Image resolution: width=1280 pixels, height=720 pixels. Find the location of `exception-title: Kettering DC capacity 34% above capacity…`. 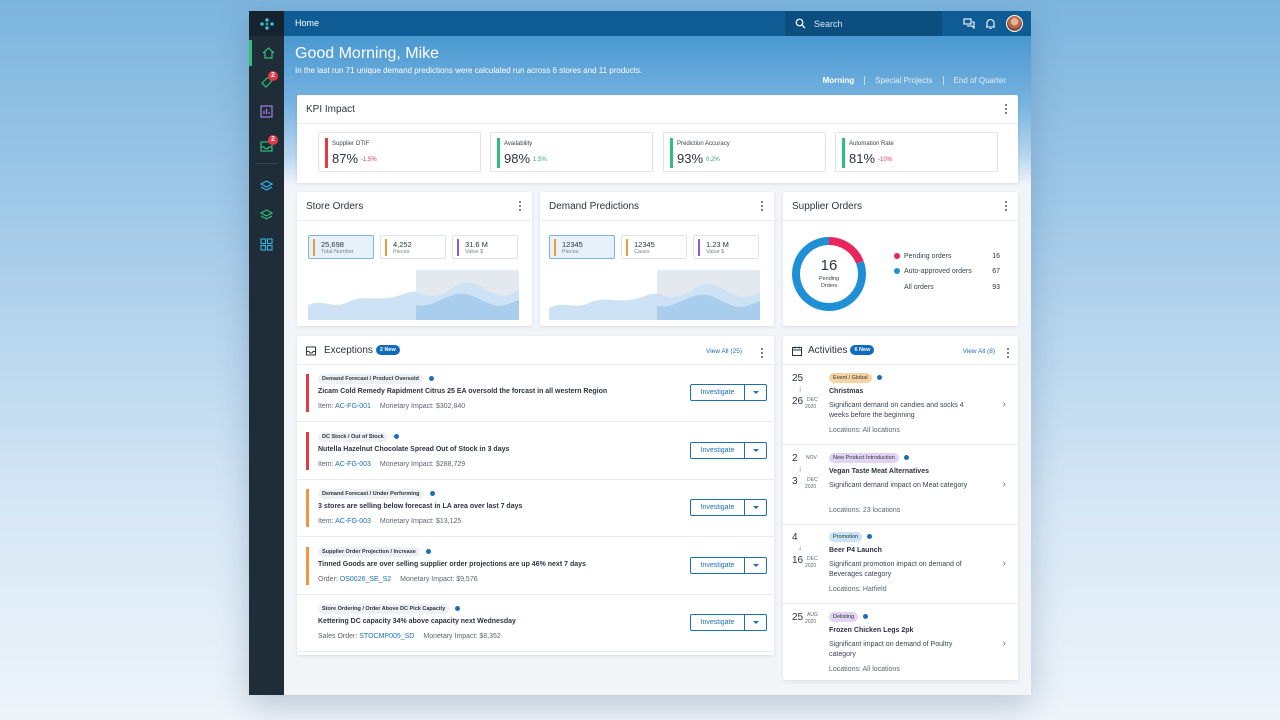

exception-title: Kettering DC capacity 34% above capacity… is located at coordinates (417, 621).